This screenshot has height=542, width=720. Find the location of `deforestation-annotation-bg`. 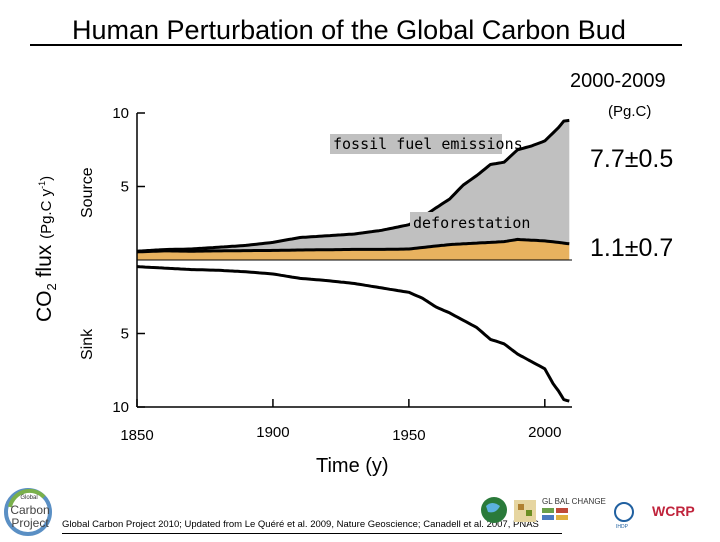

deforestation-annotation-bg is located at coordinates (471, 222).